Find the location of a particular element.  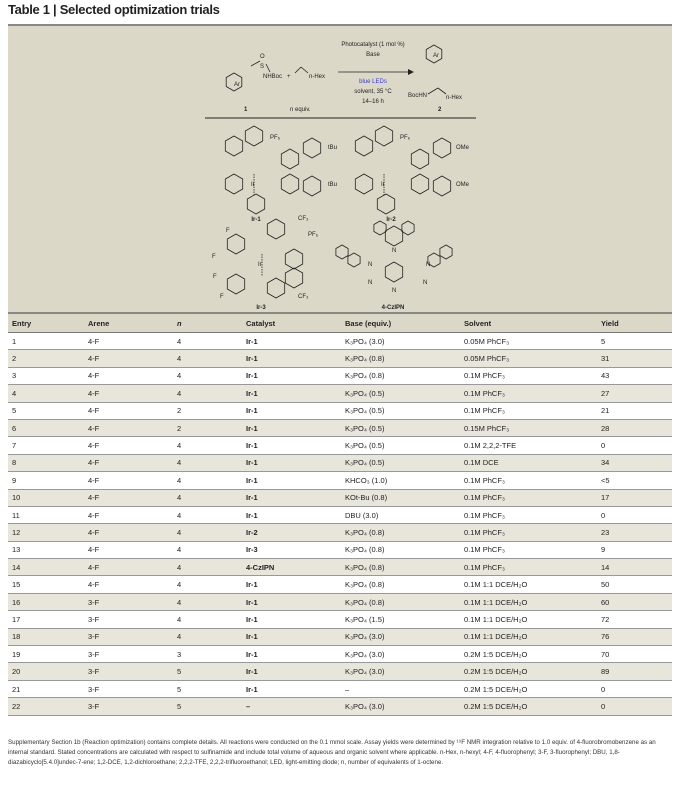

table-row: 13 4-F 4 Ir-3 K₃PO₄ (0.8) 0.1M PhCF₃ 9 is located at coordinates (340, 550).